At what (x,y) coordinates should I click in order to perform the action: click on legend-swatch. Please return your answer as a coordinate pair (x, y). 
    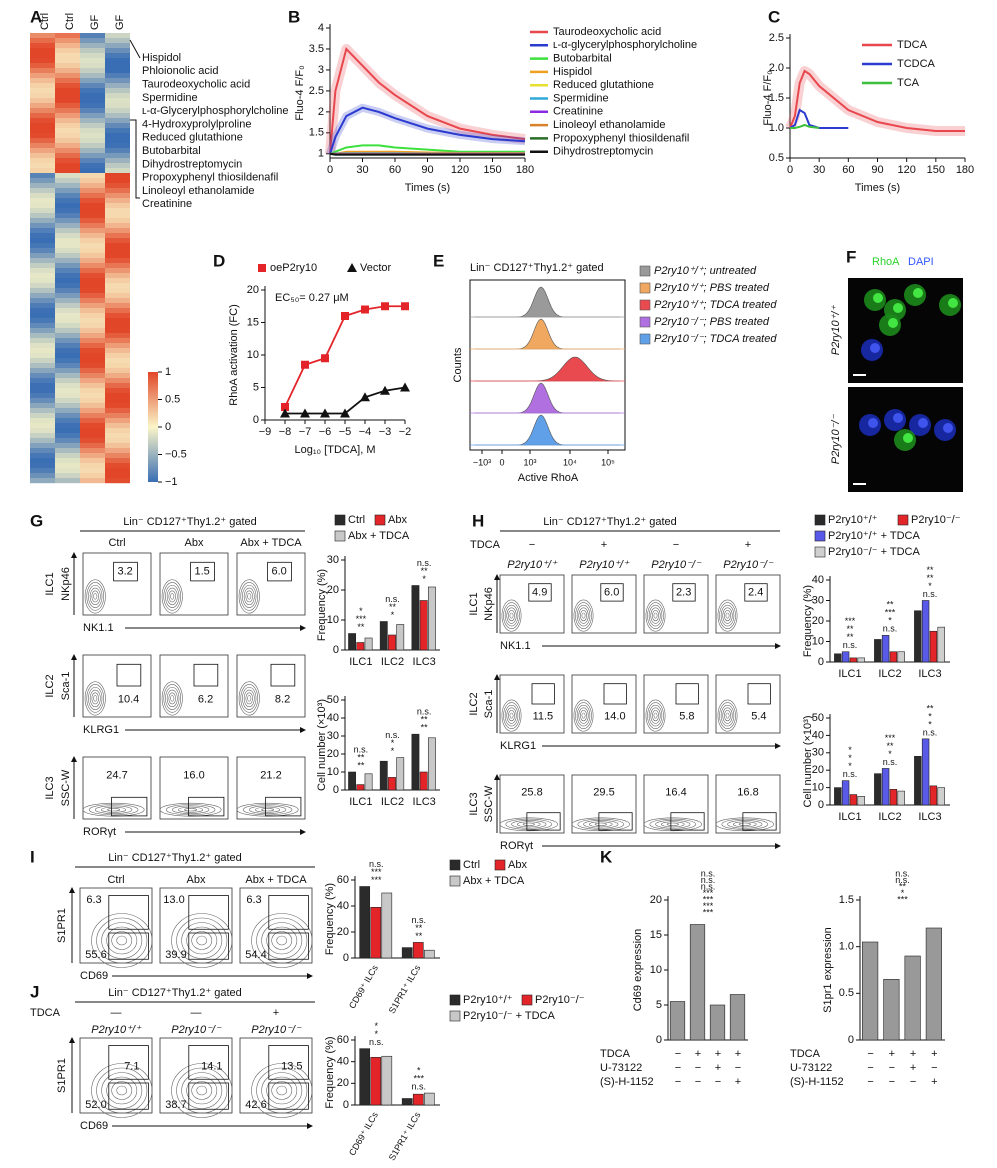
    Looking at the image, I should click on (500, 865).